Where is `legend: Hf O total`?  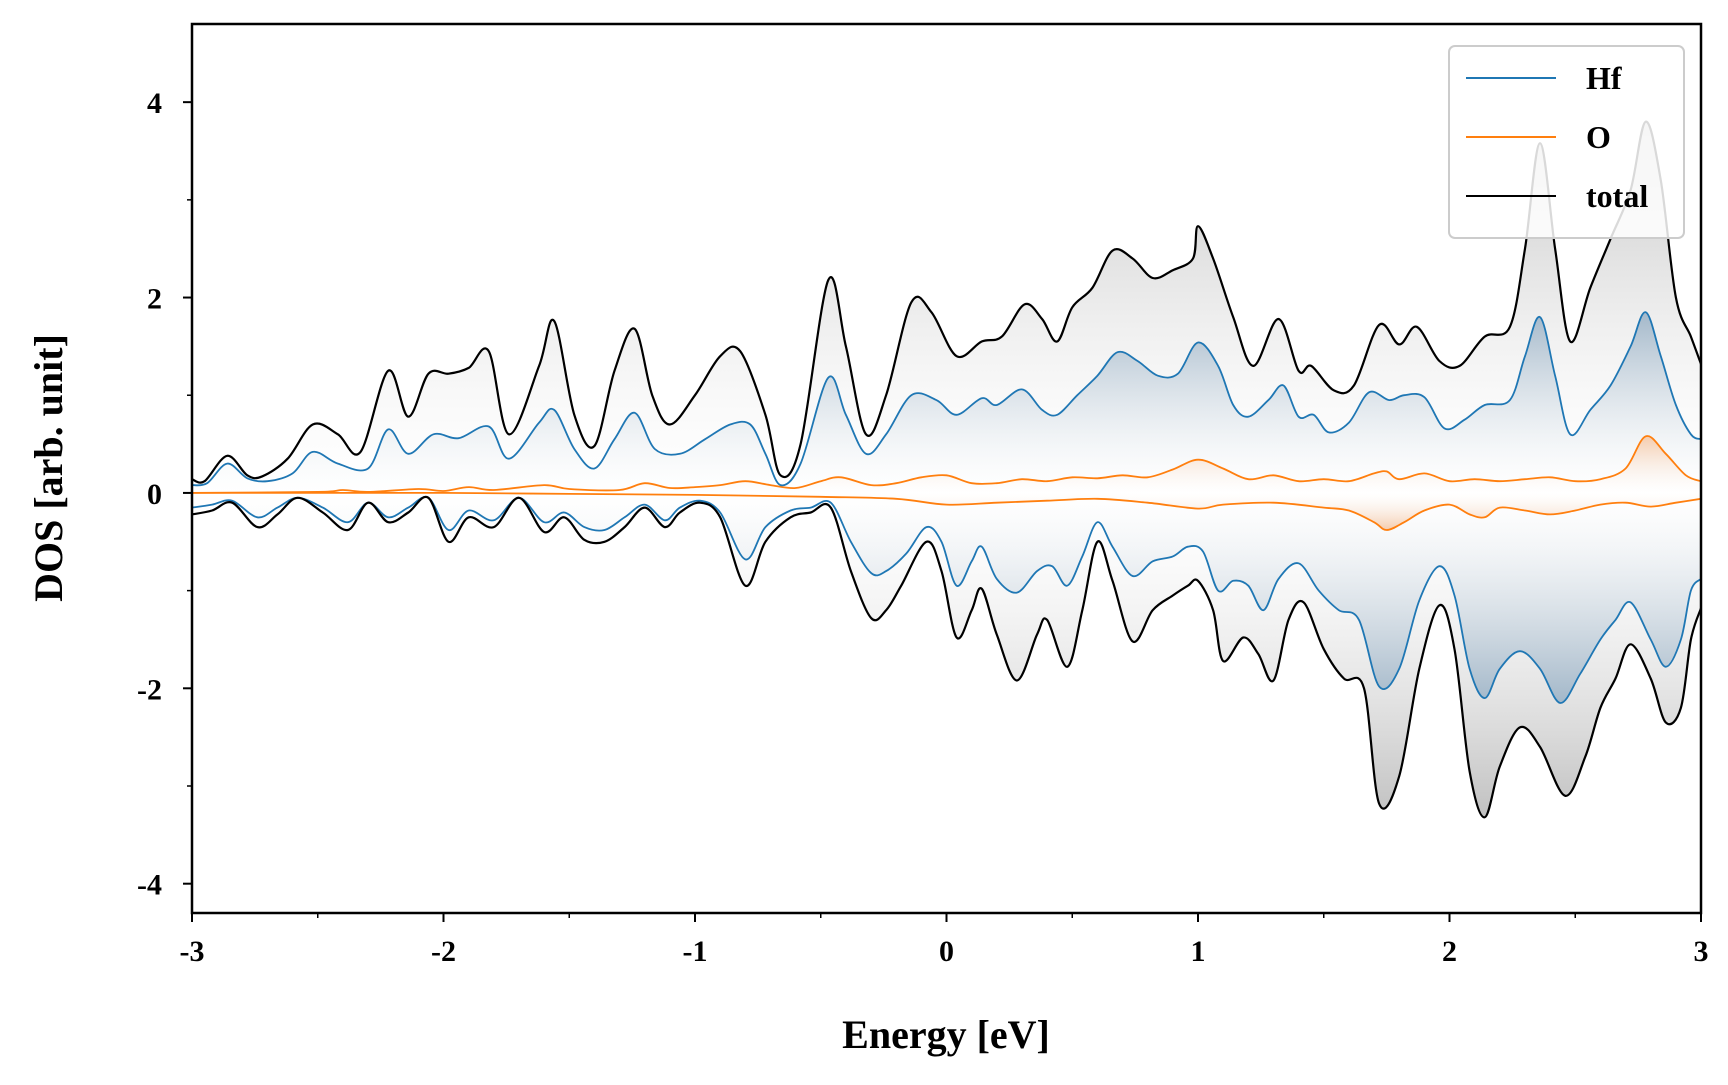 legend: Hf O total is located at coordinates (1566, 142).